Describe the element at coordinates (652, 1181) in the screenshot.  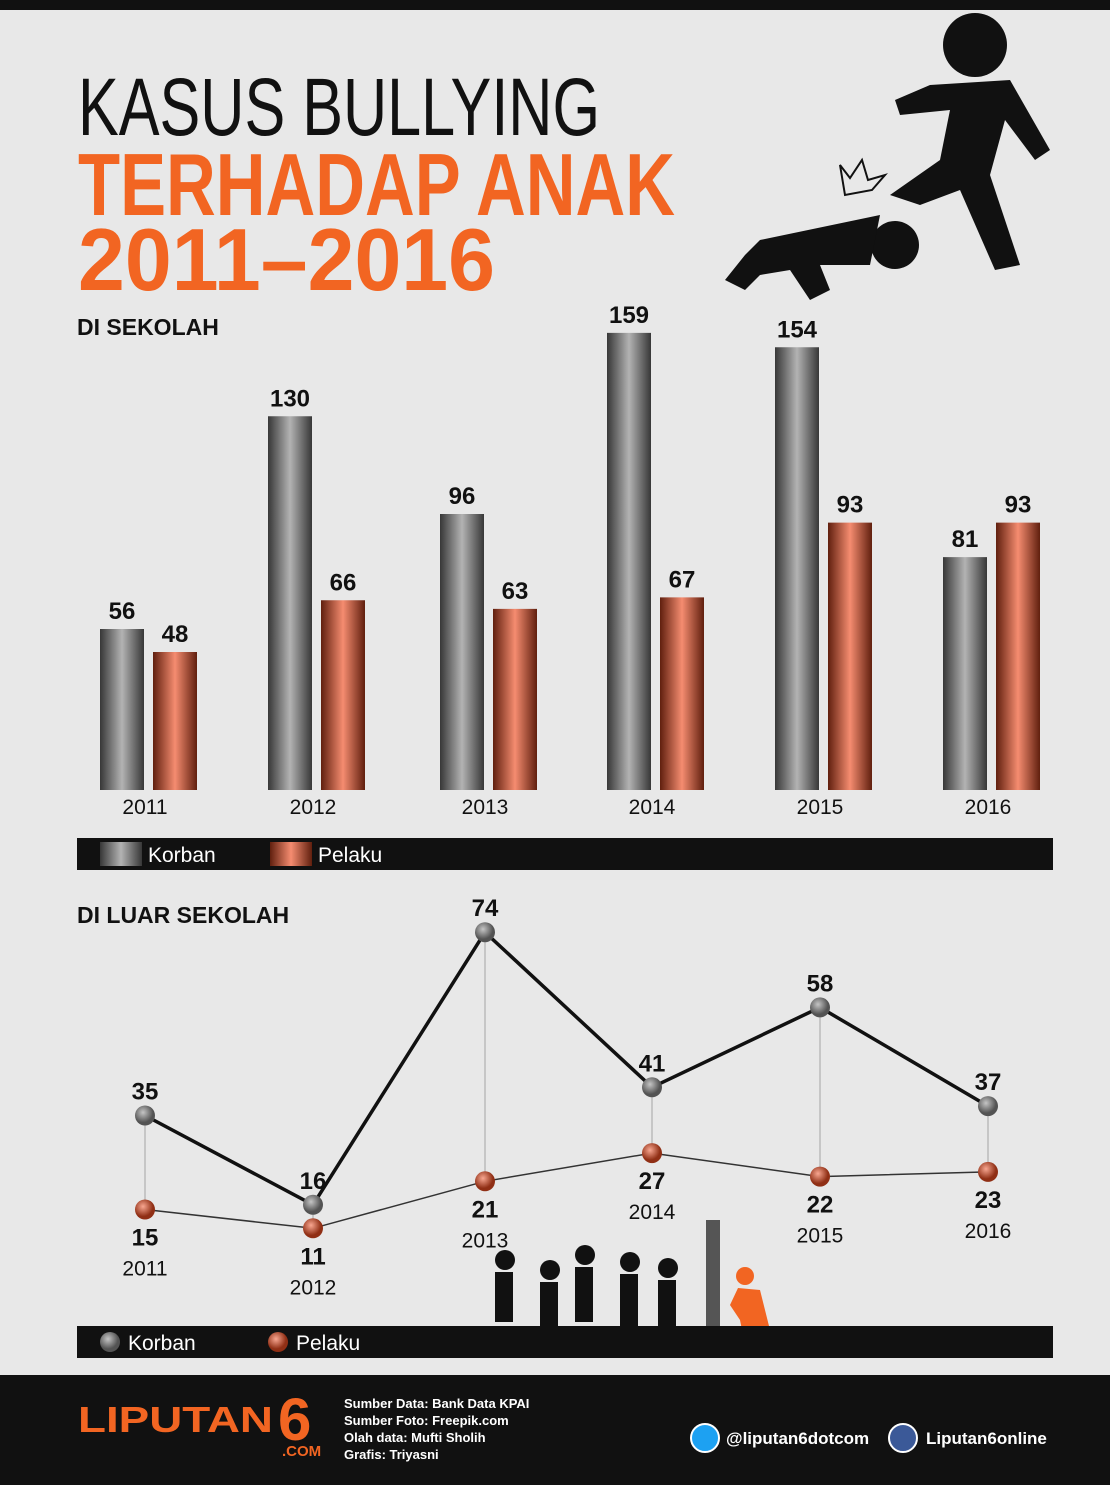
I see `value-label: 27` at that location.